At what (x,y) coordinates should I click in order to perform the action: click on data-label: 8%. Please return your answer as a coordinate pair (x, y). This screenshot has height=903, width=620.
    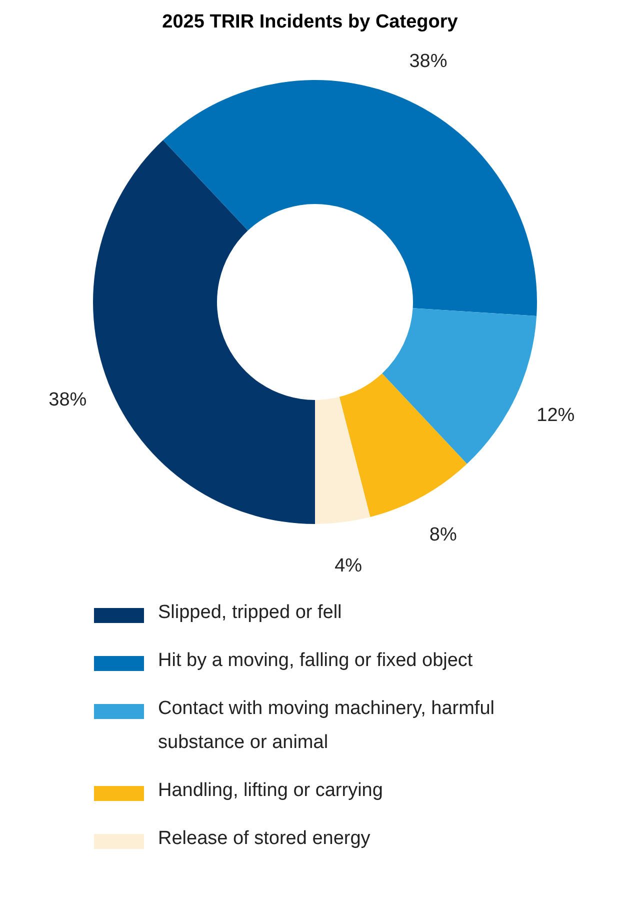
    Looking at the image, I should click on (443, 535).